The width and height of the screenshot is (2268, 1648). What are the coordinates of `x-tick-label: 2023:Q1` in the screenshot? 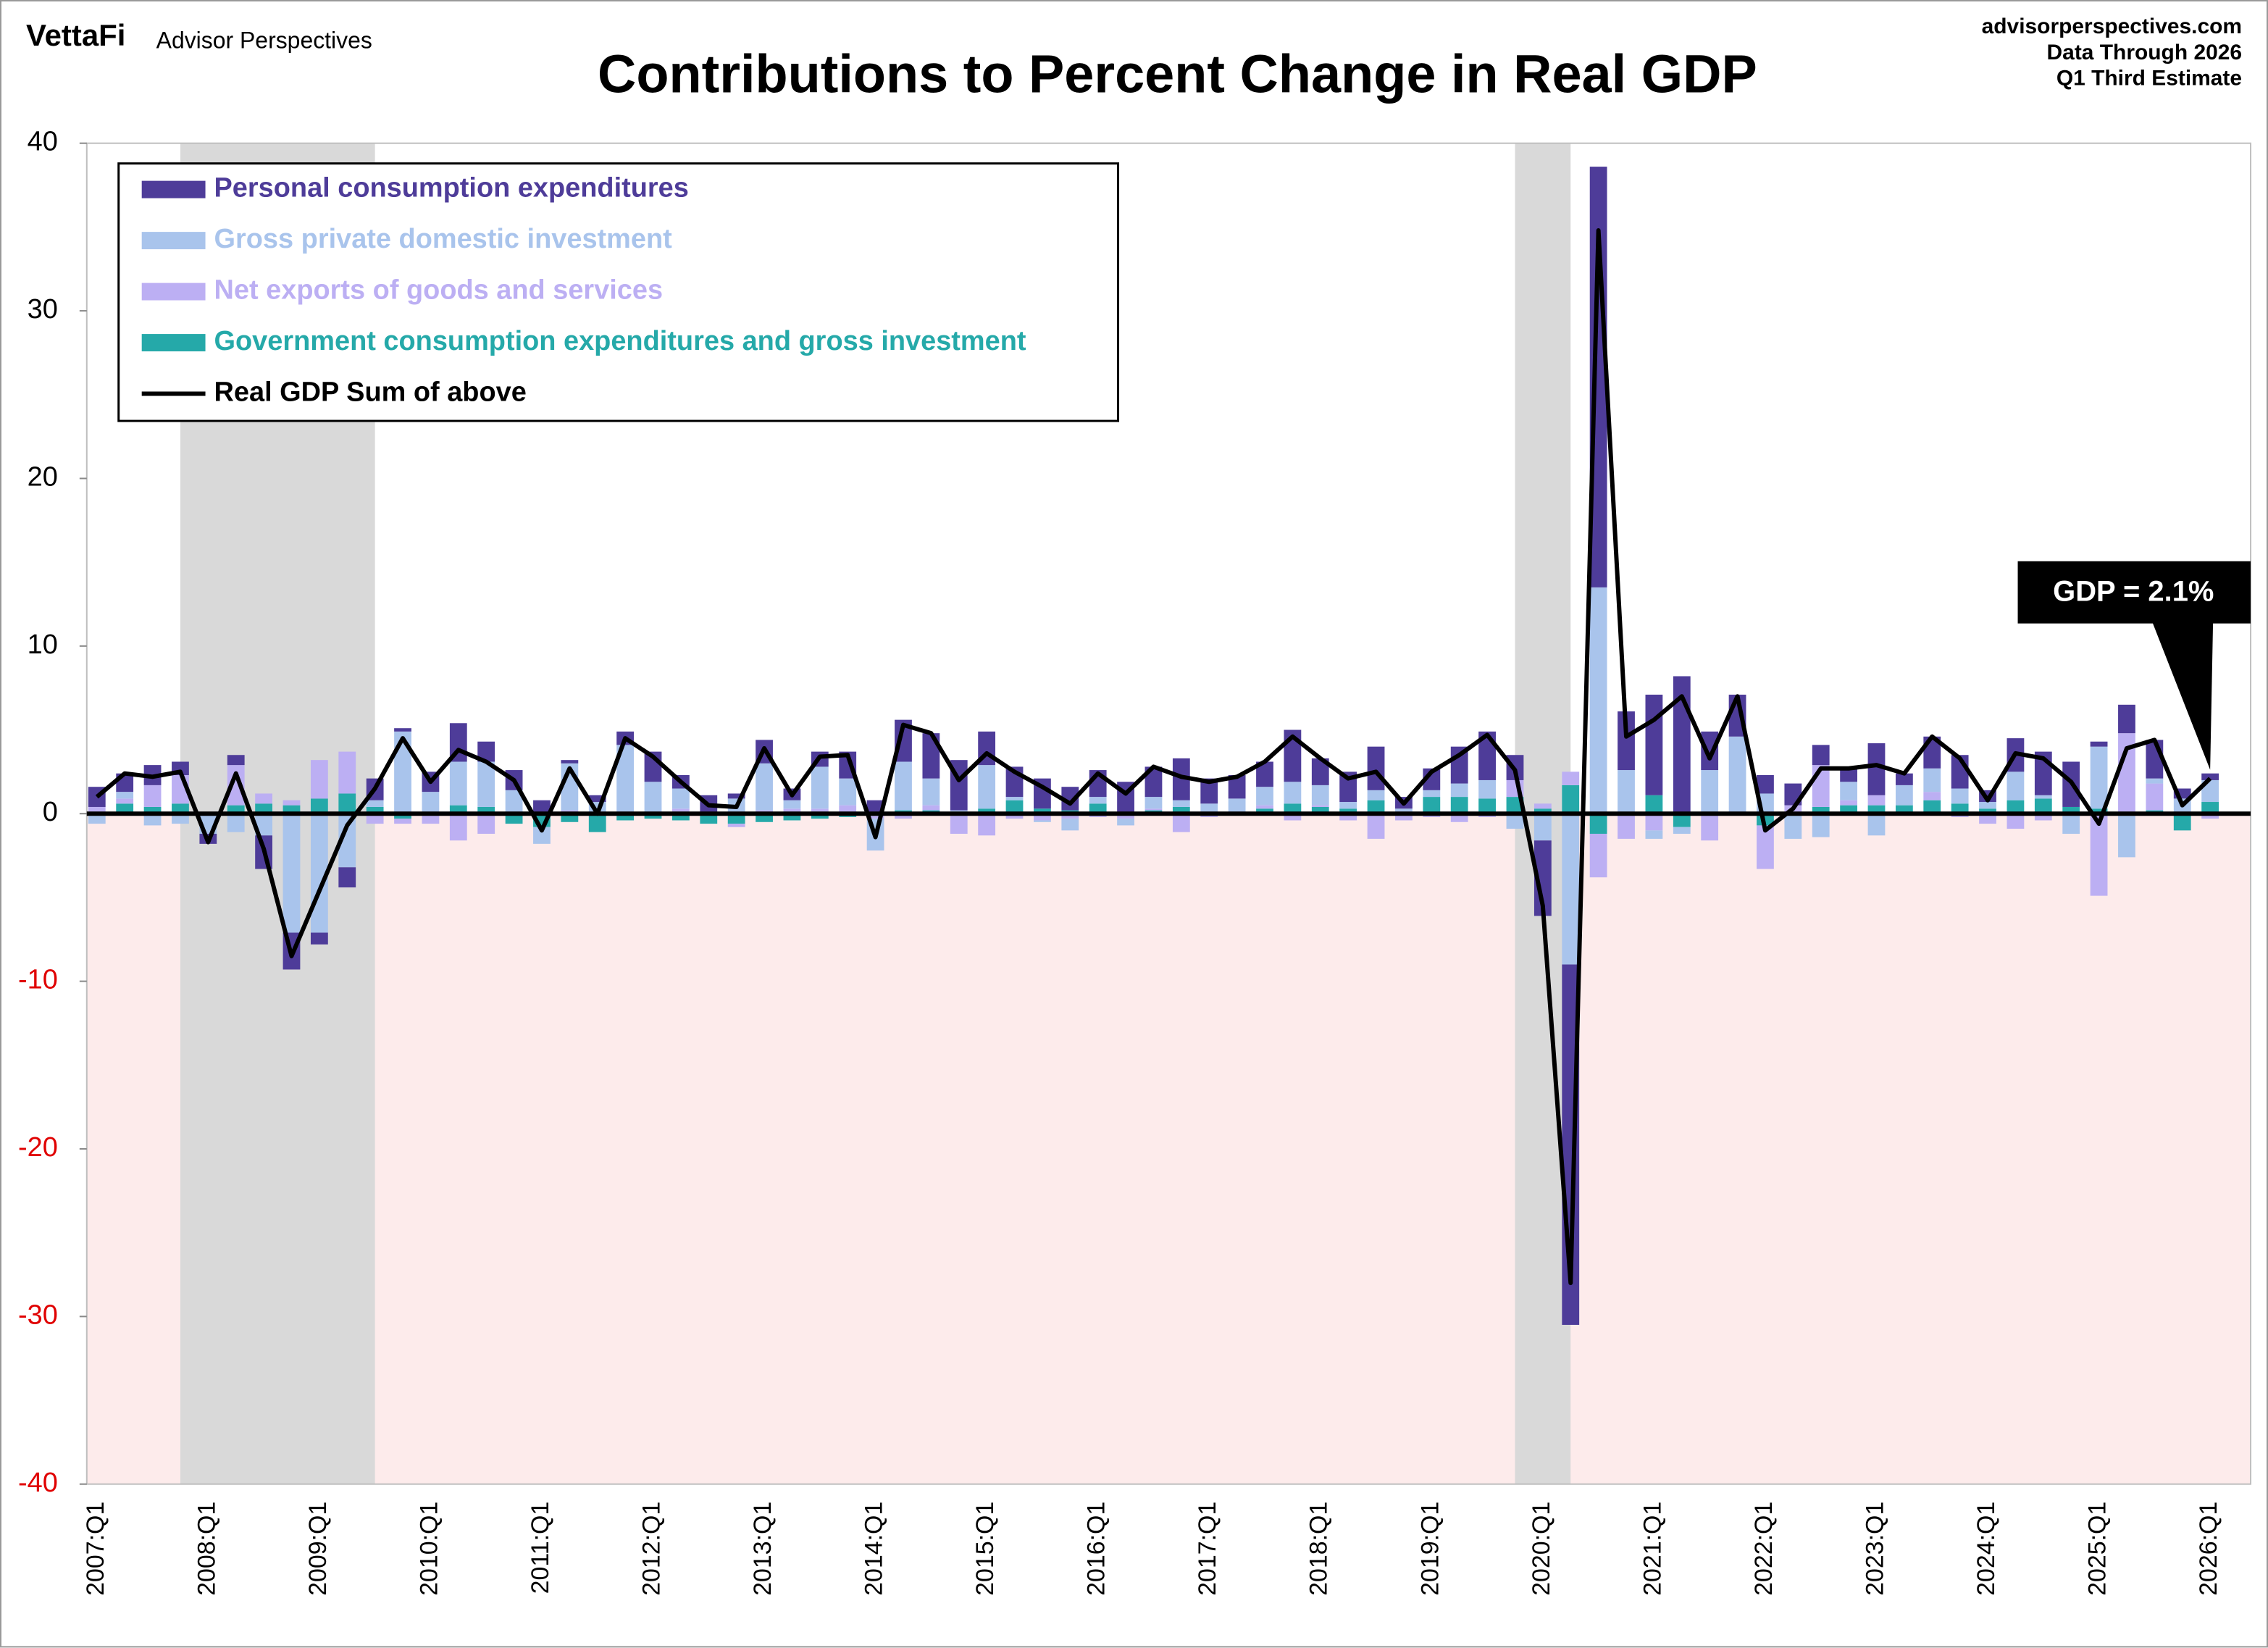 It's located at (1875, 1549).